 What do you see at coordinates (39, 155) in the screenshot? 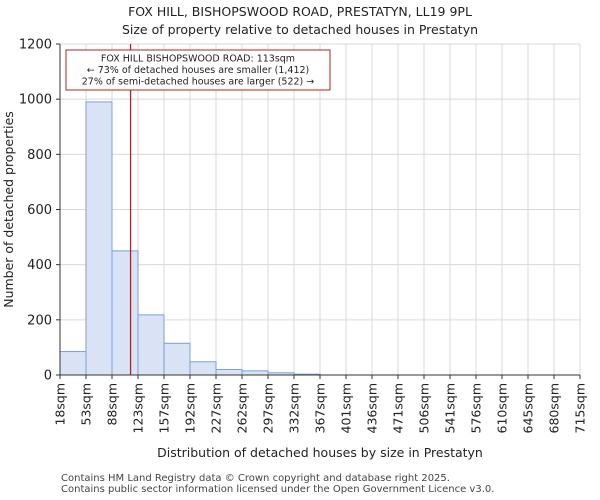
I see `y-tick-label: 800` at bounding box center [39, 155].